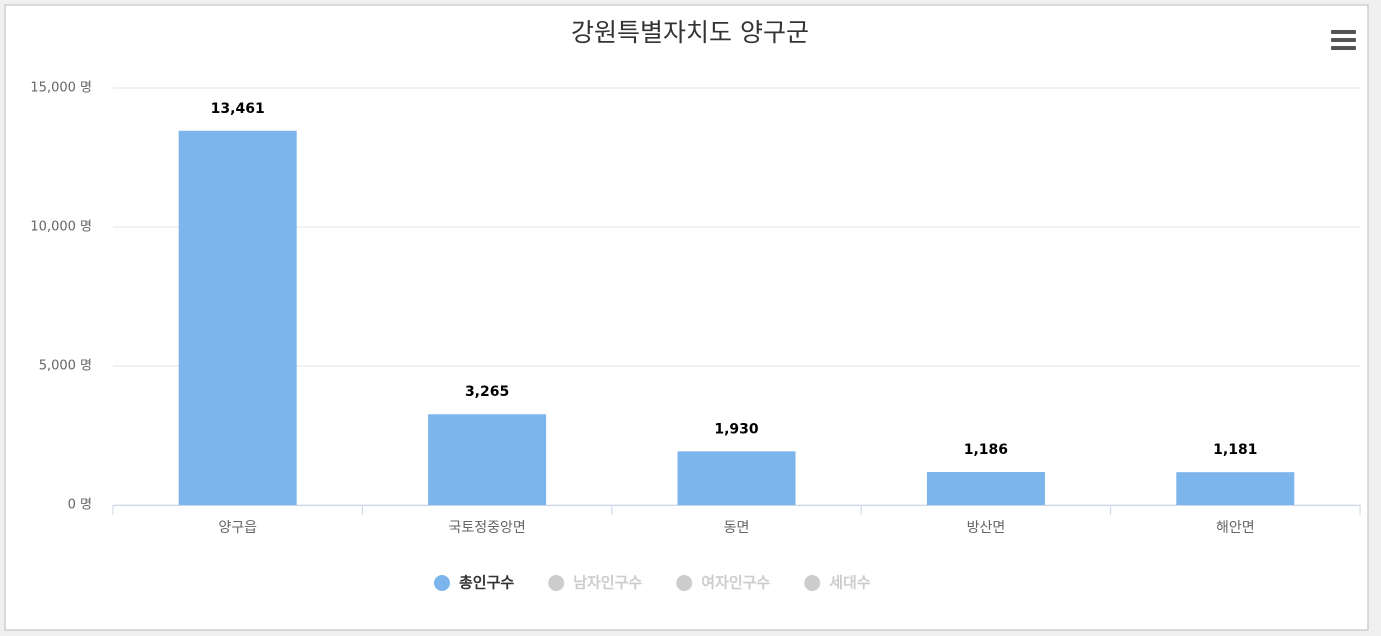  What do you see at coordinates (61, 88) in the screenshot?
I see `y-tick-label: 15,000 명` at bounding box center [61, 88].